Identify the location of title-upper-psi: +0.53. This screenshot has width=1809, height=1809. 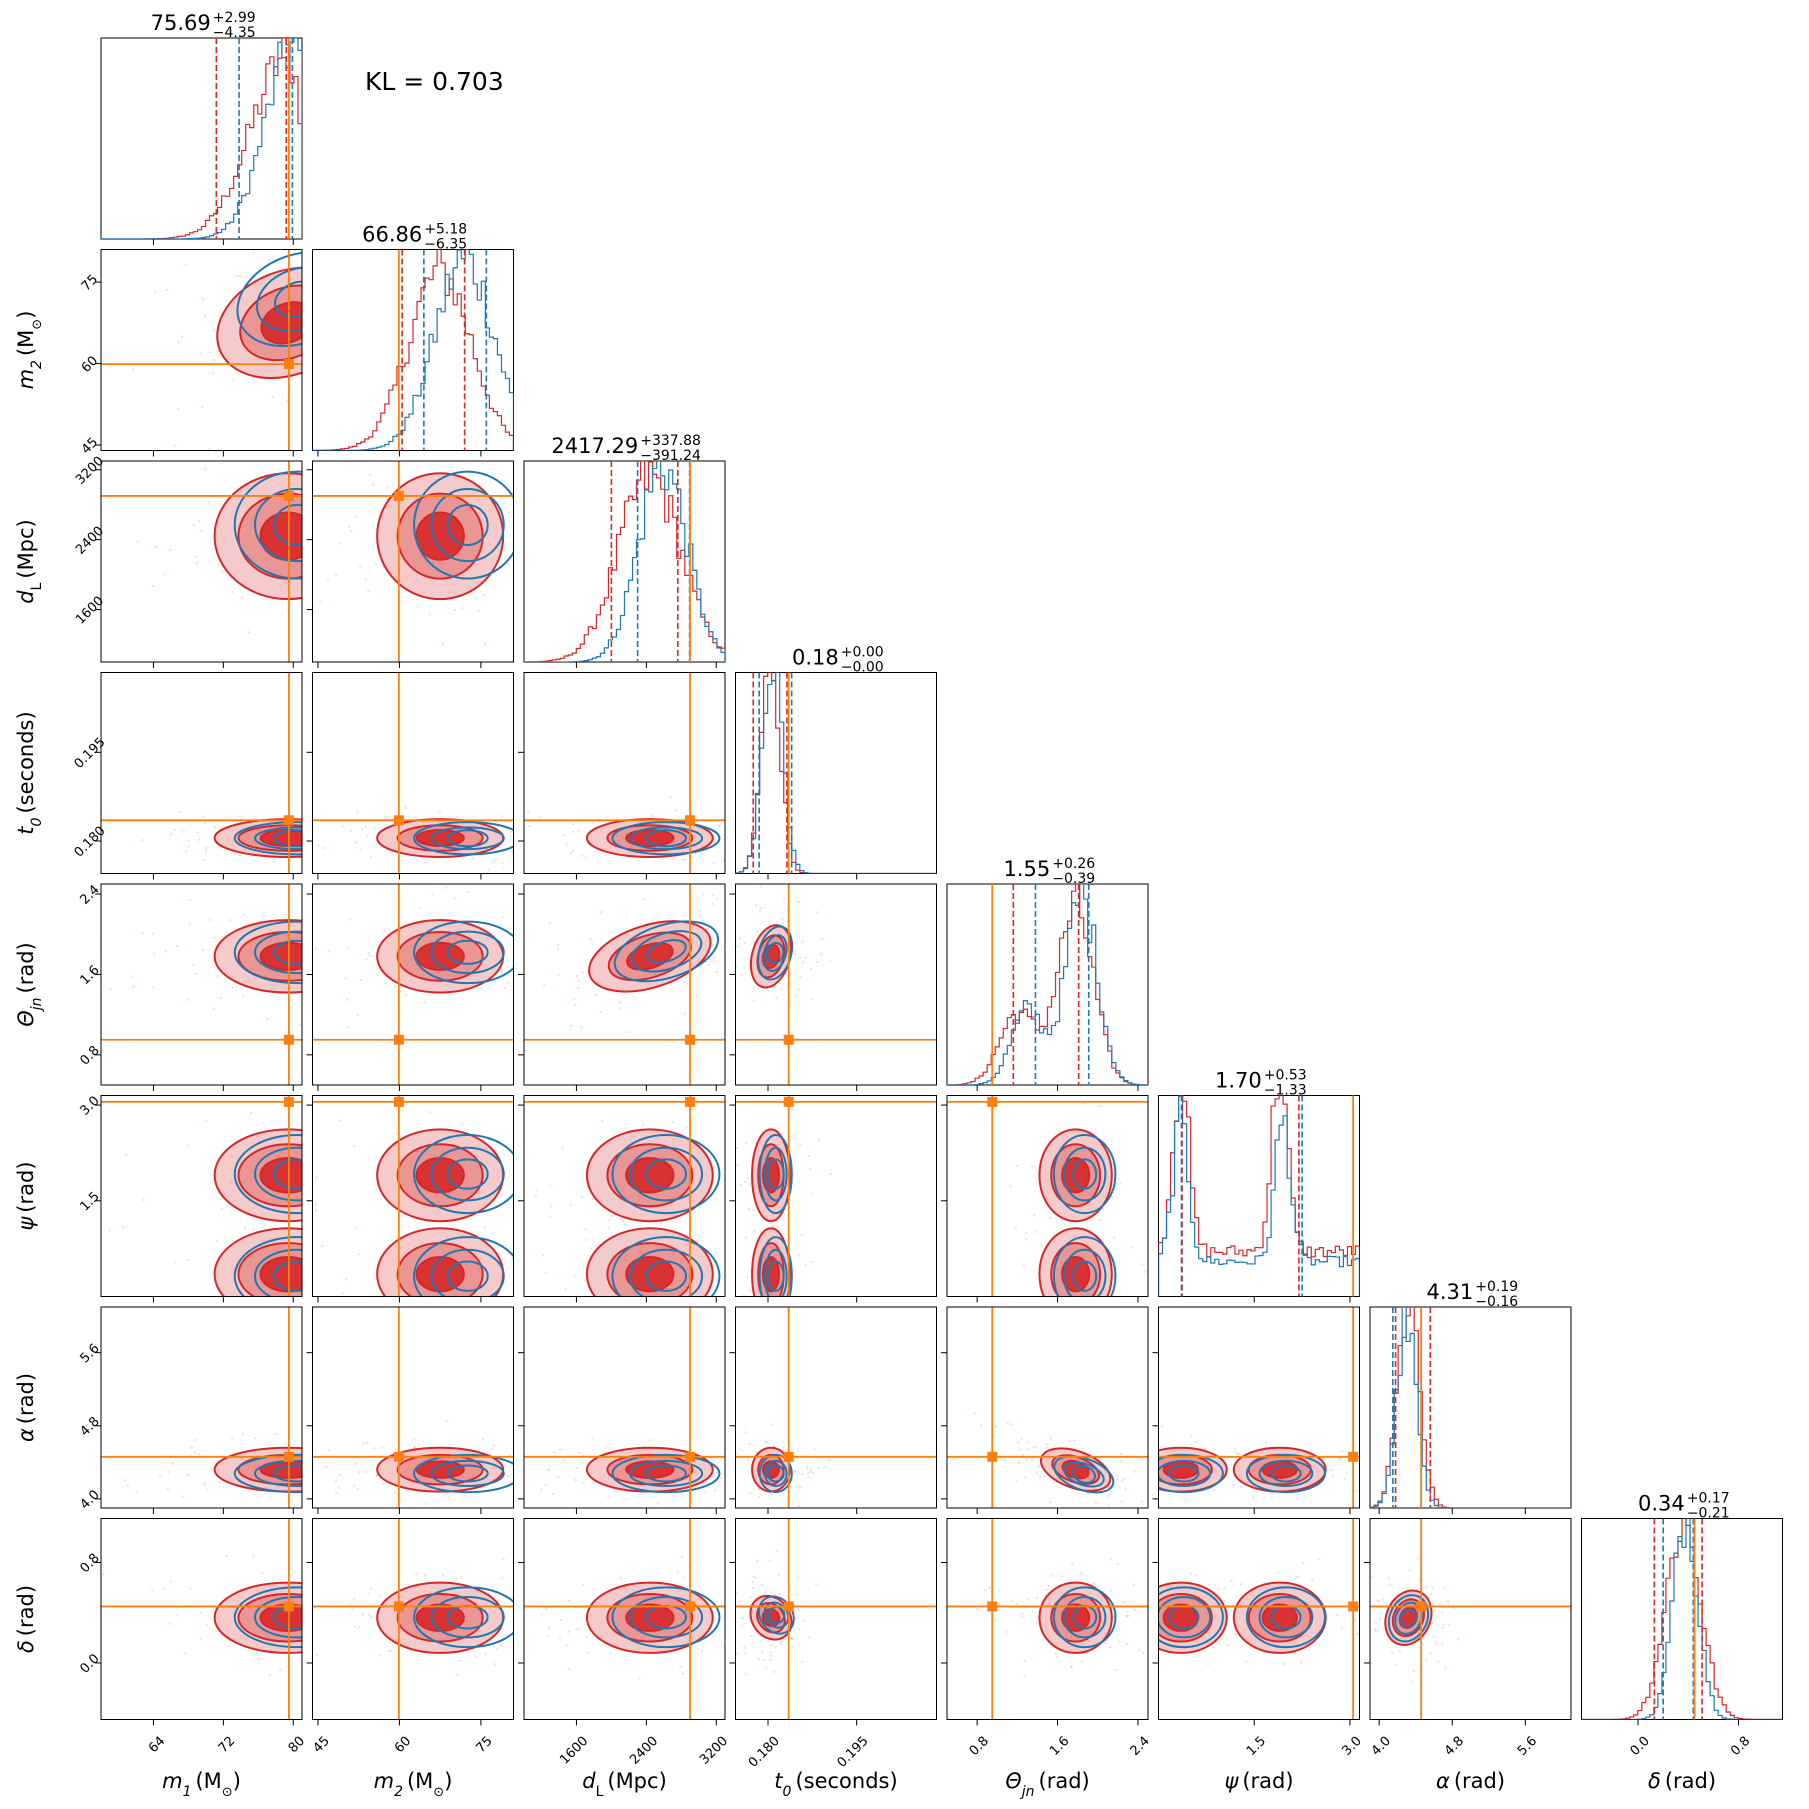
(1285, 1076).